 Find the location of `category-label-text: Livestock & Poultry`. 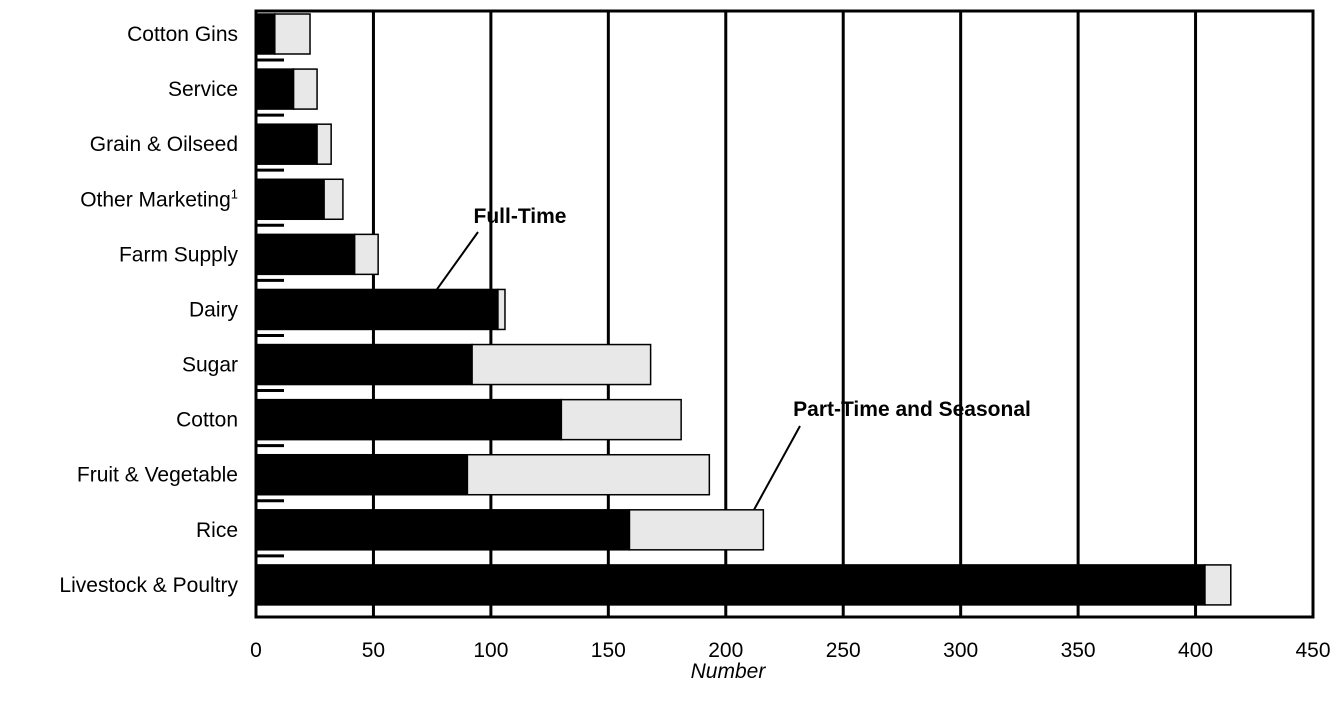

category-label-text: Livestock & Poultry is located at coordinates (148, 585).